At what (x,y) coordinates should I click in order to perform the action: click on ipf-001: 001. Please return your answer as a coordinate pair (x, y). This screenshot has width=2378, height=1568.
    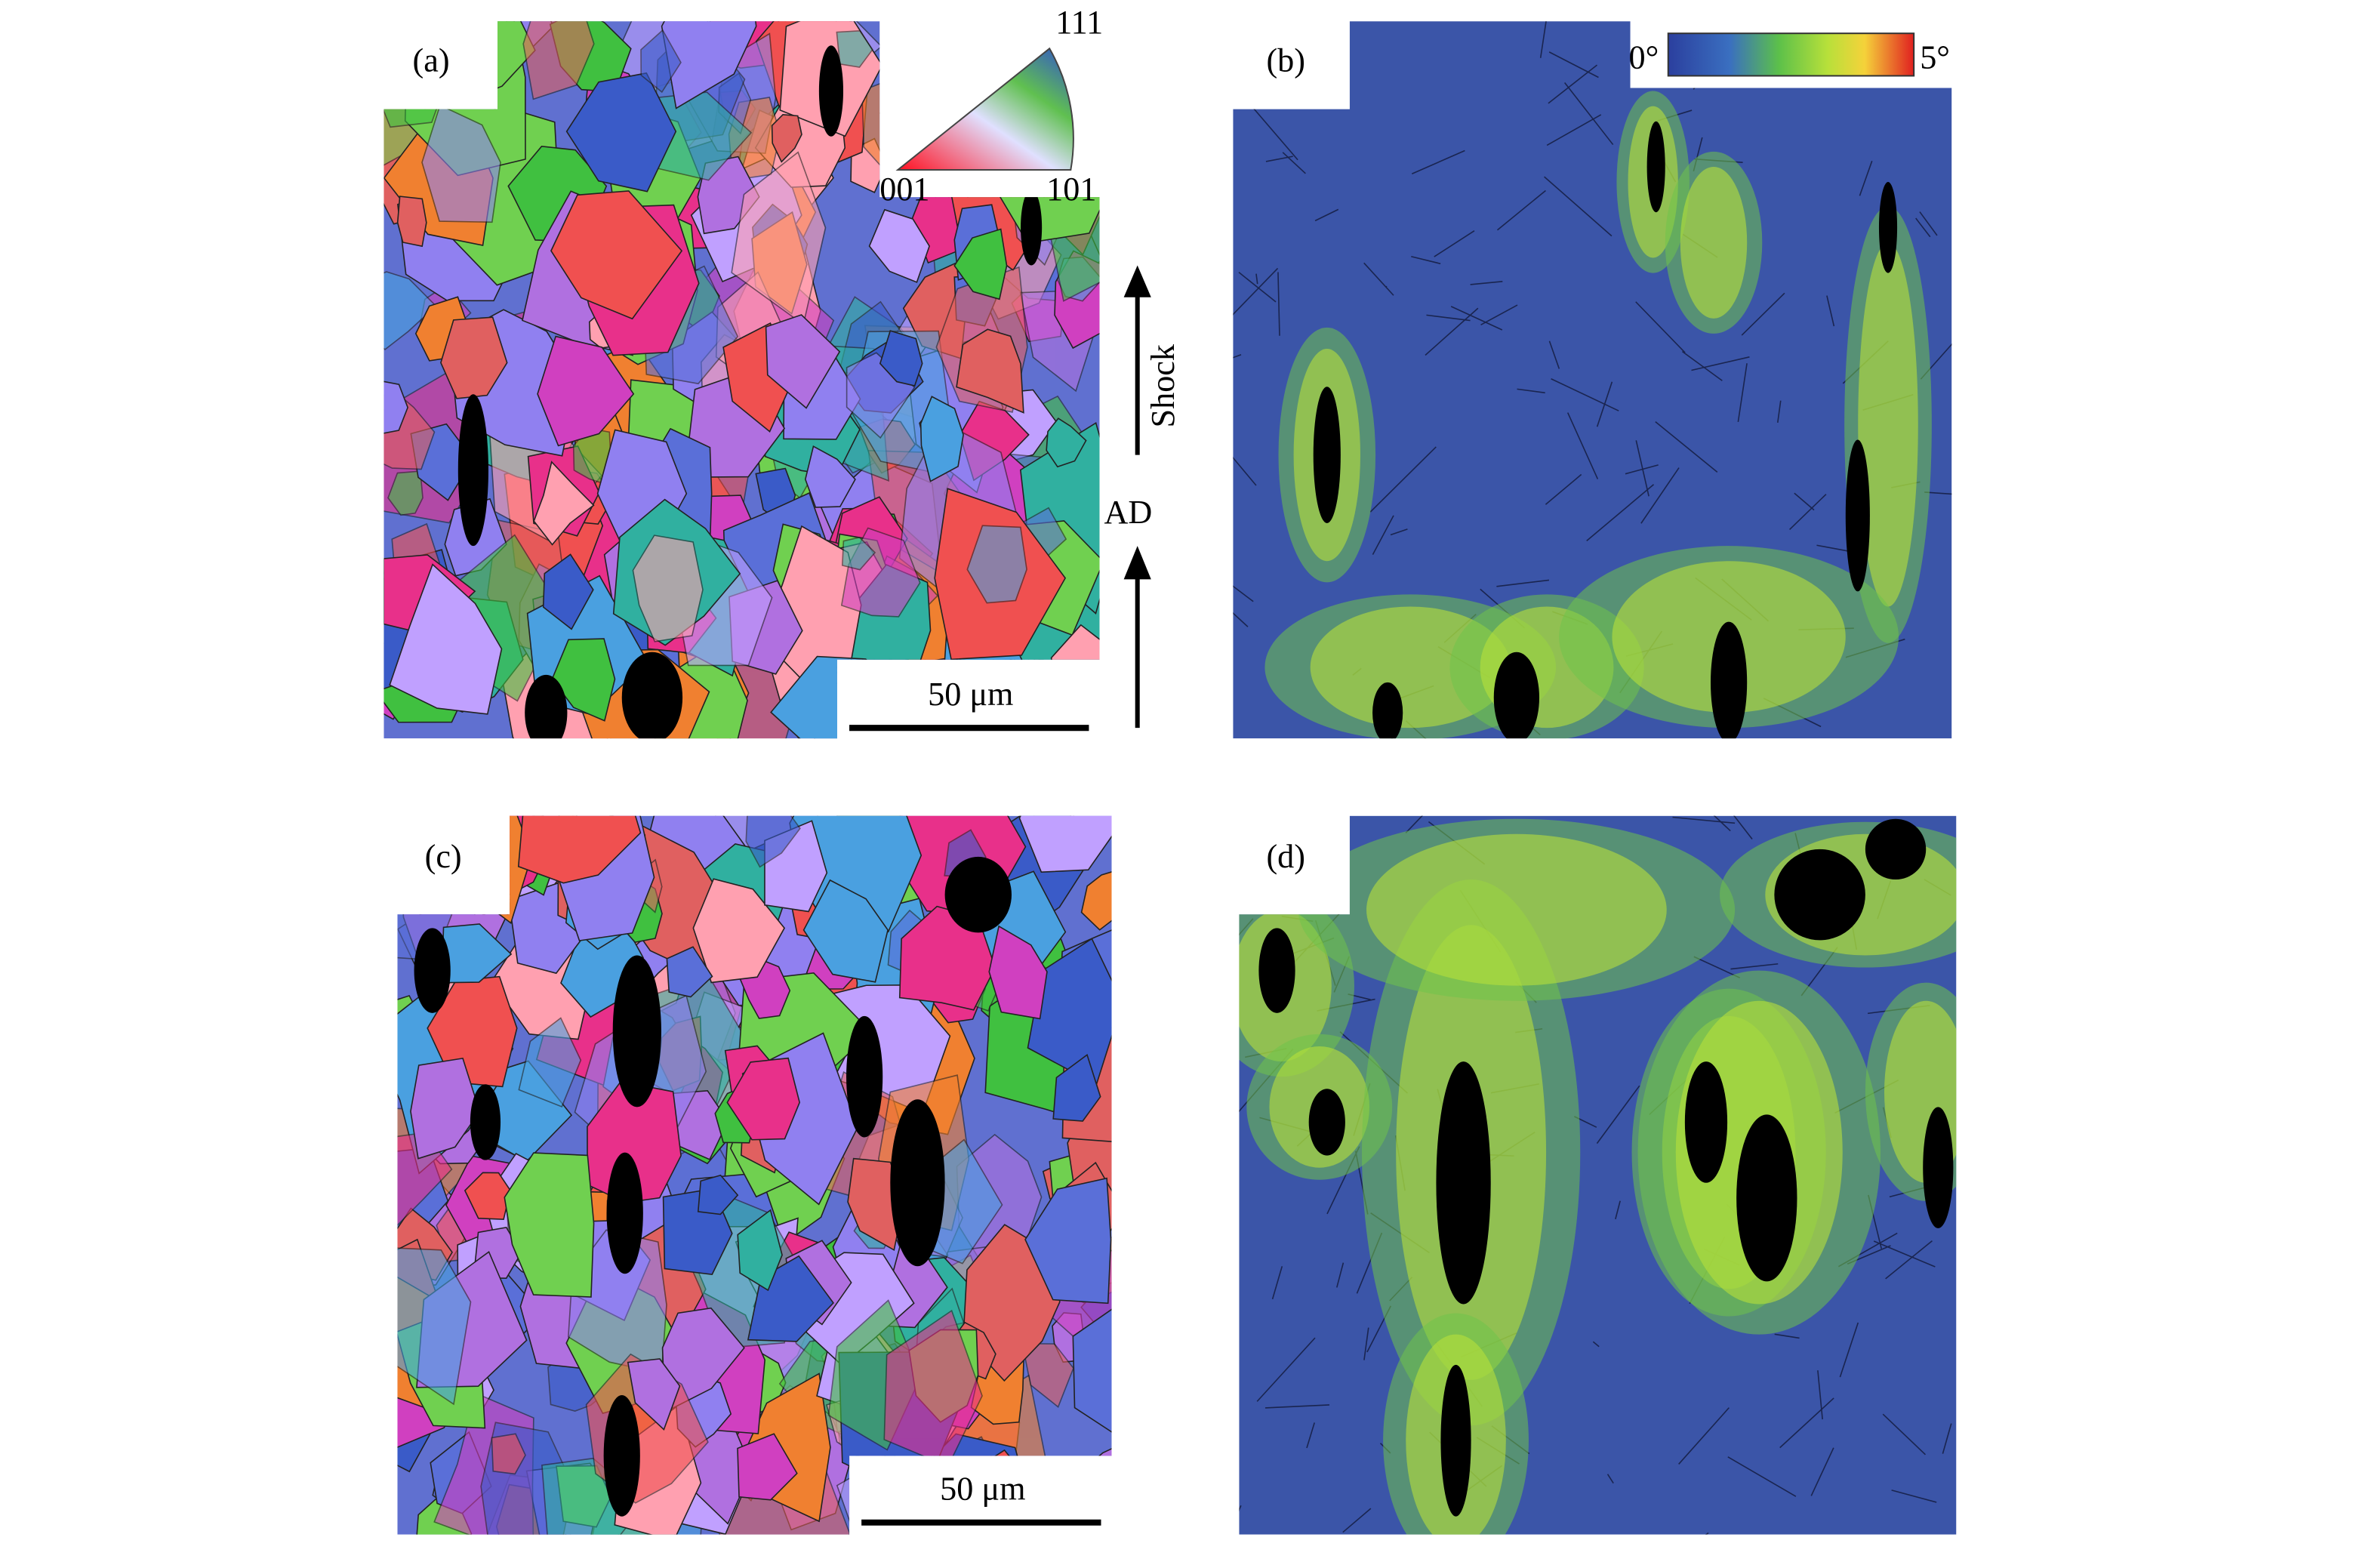
    Looking at the image, I should click on (904, 189).